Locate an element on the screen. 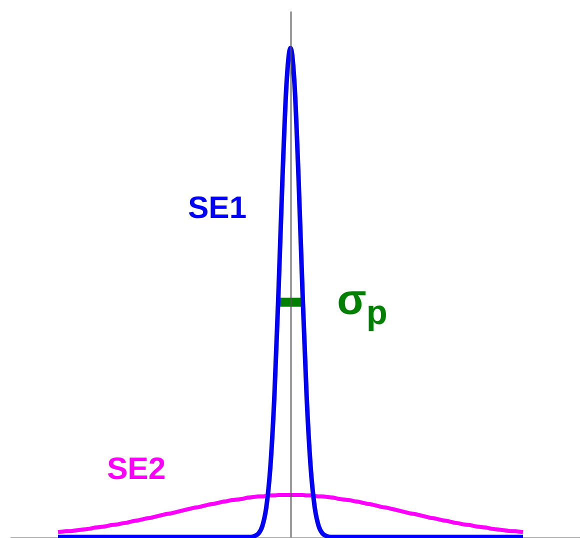 This screenshot has height=538, width=581. series-label: SE1 is located at coordinates (217, 207).